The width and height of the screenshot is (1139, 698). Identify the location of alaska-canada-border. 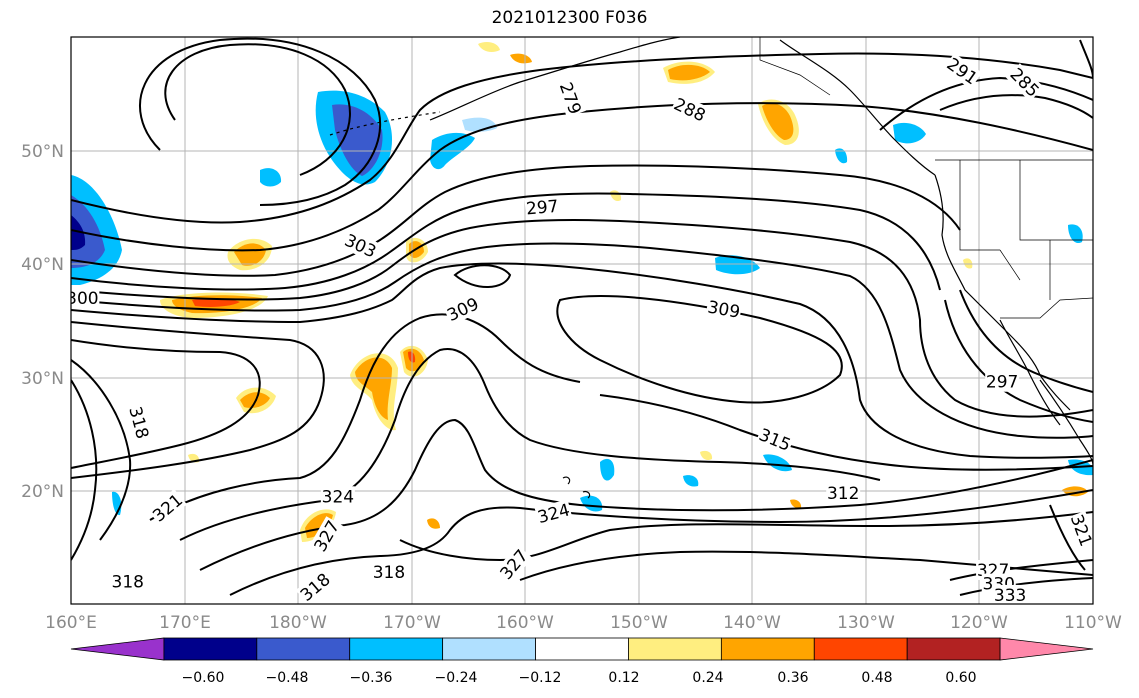
(795, 66).